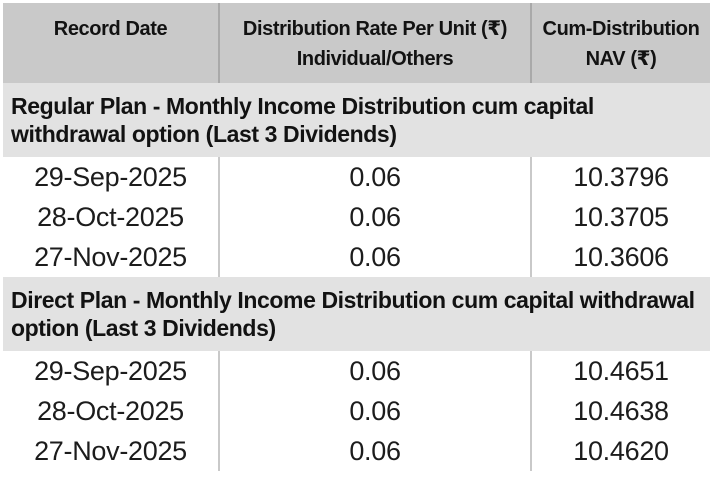  What do you see at coordinates (110, 29) in the screenshot?
I see `column-header-record-date-label: Record Date` at bounding box center [110, 29].